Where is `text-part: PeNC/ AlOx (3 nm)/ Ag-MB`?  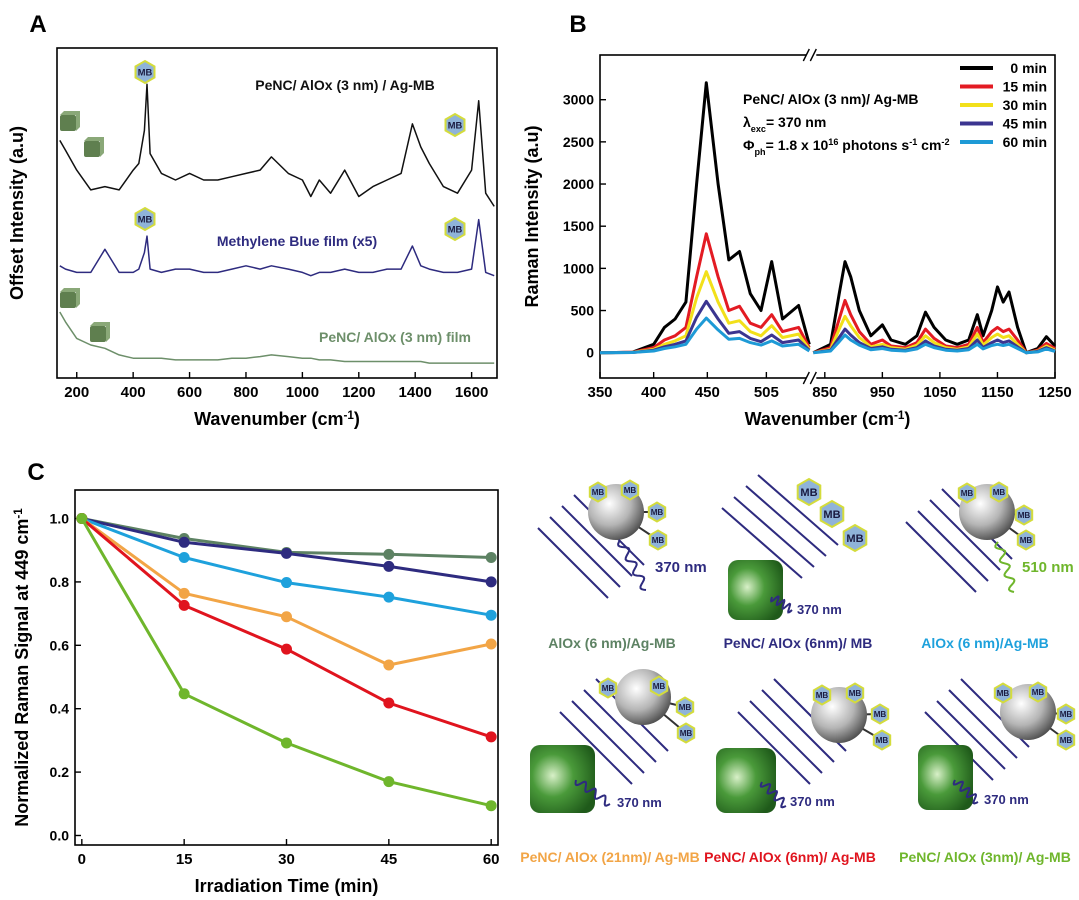 text-part: PeNC/ AlOx (3 nm)/ Ag-MB is located at coordinates (831, 99).